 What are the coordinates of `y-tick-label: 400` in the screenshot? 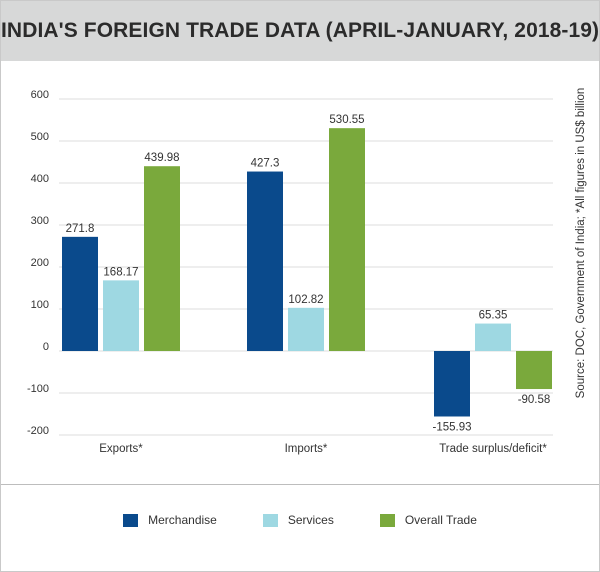 It's located at (40, 179).